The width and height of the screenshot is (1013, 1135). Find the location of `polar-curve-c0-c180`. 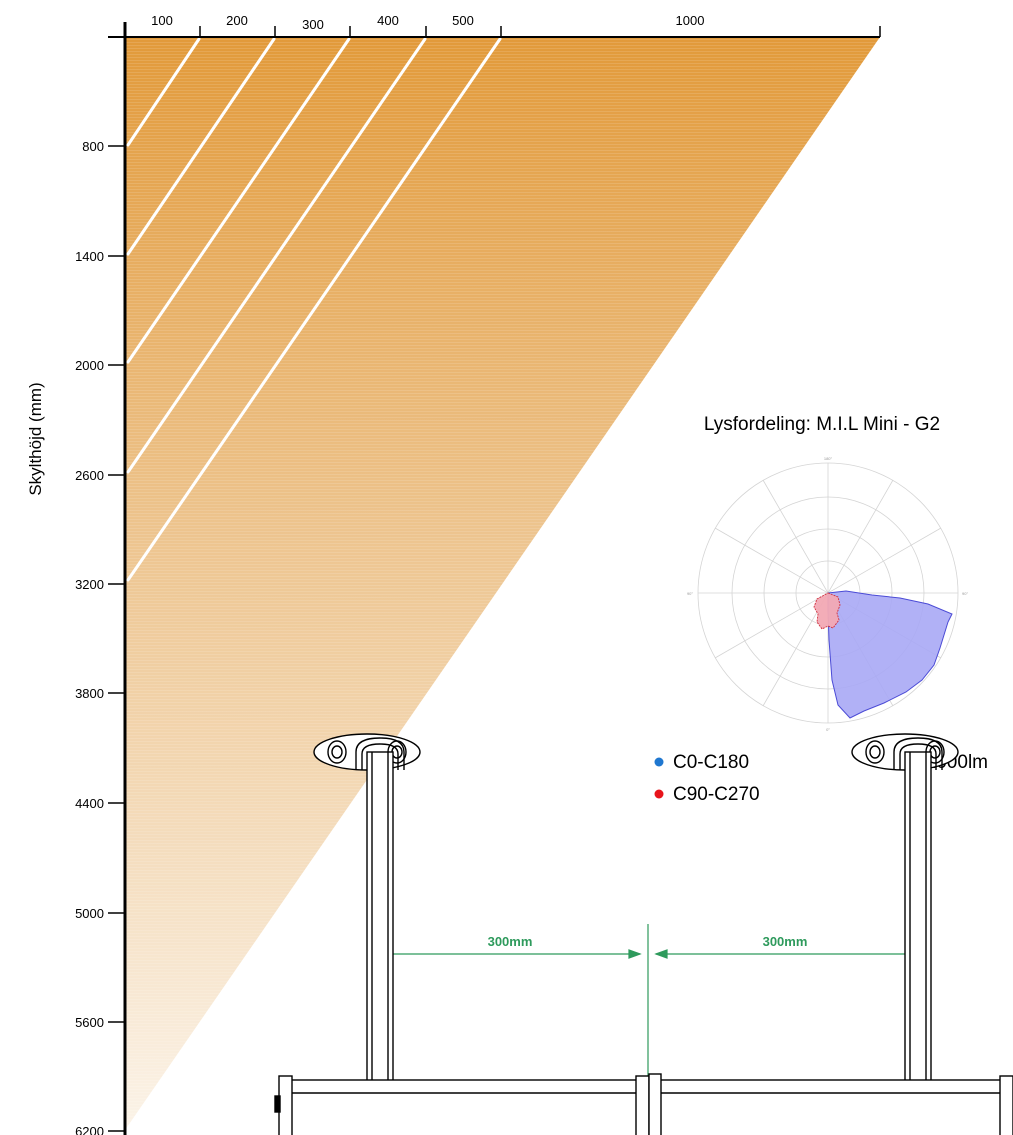

polar-curve-c0-c180 is located at coordinates (890, 654).